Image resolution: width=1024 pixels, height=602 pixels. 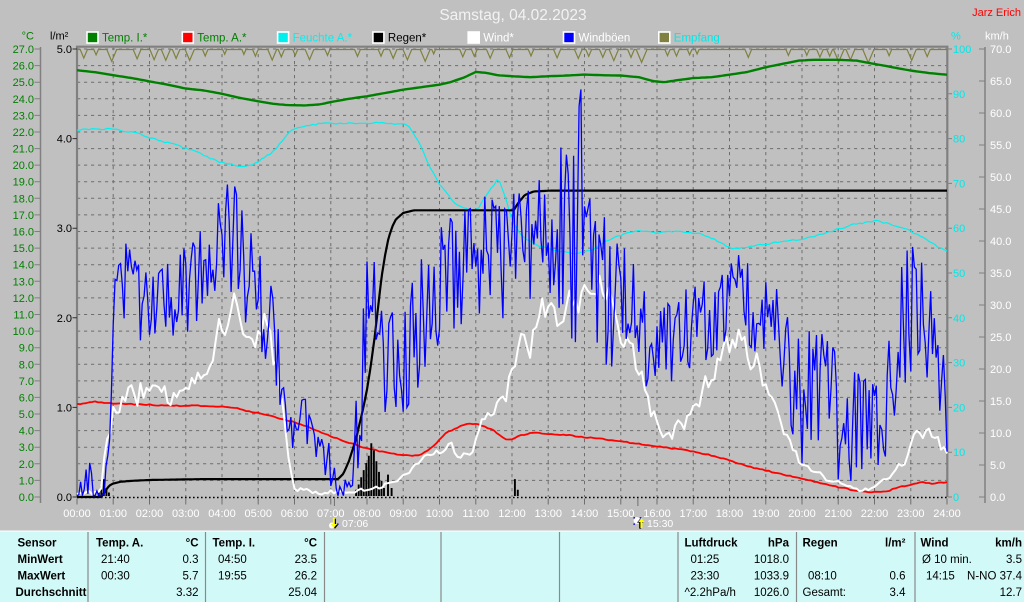 I want to click on svg-text: 23.5, so click(x=306, y=560).